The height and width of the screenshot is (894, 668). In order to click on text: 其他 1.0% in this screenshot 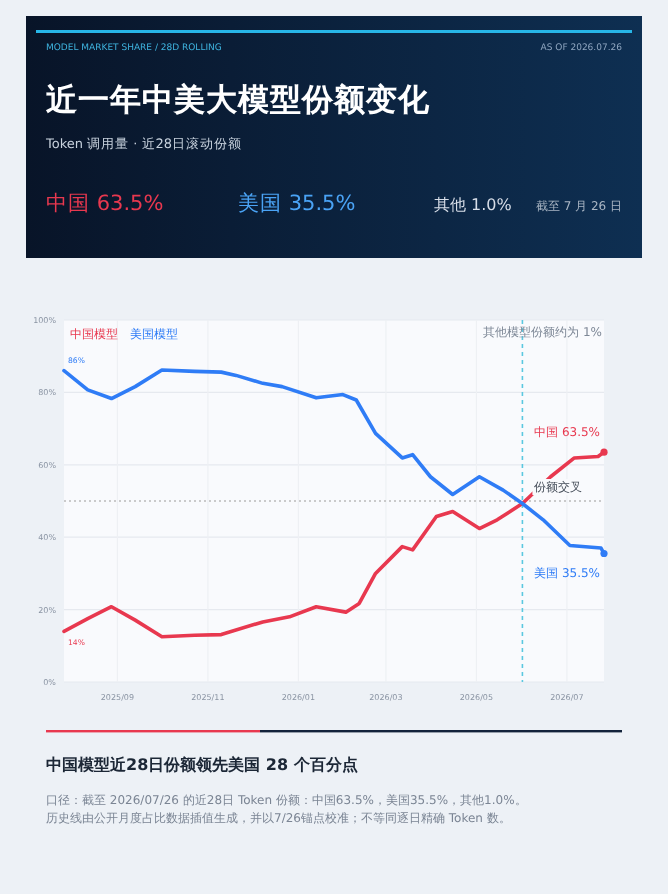, I will do `click(473, 205)`.